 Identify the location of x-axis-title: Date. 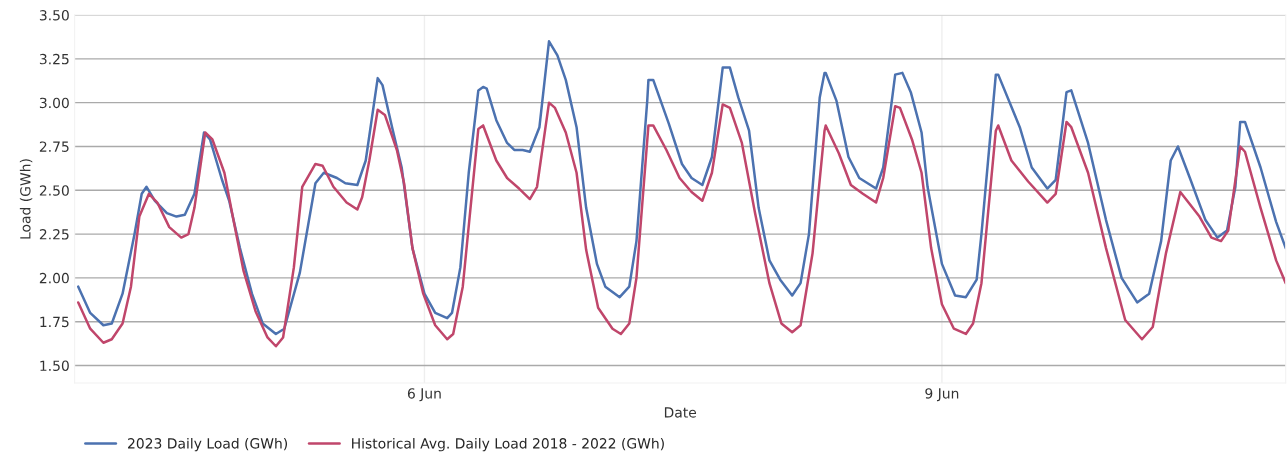
(680, 412).